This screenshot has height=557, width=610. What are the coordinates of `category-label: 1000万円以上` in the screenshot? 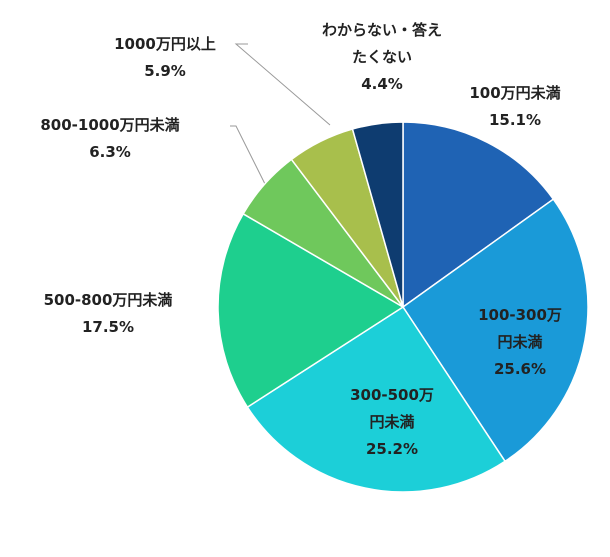 It's located at (165, 44).